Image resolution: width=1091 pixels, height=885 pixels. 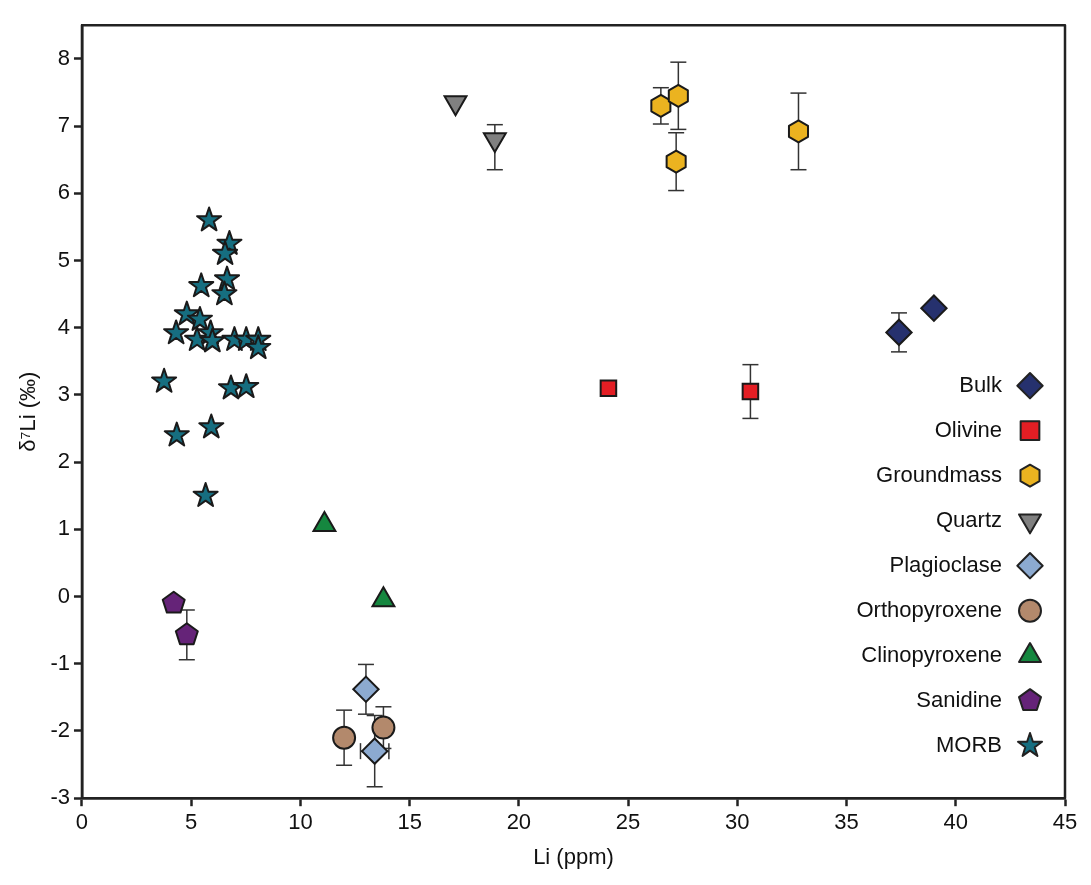 I want to click on legend-label: Olivine, so click(x=968, y=429).